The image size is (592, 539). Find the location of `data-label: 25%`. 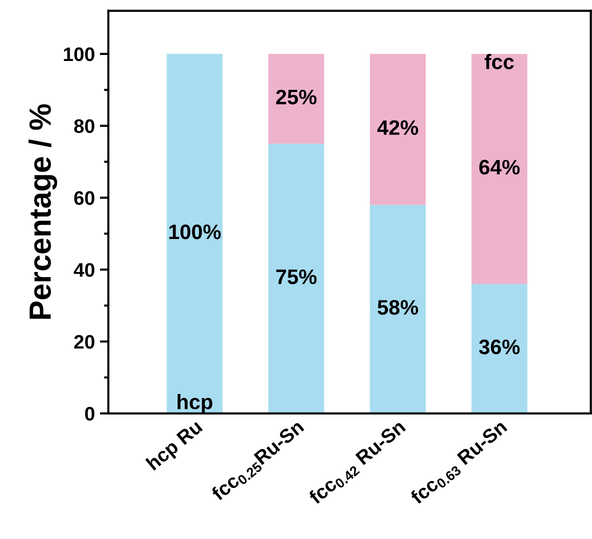

data-label: 25% is located at coordinates (296, 97).